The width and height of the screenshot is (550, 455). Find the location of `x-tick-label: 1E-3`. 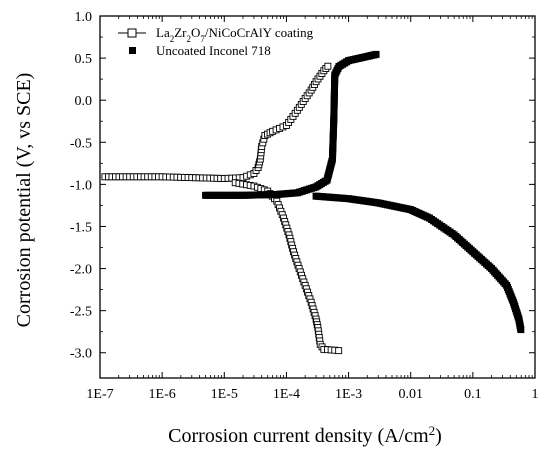

x-tick-label: 1E-3 is located at coordinates (348, 394).